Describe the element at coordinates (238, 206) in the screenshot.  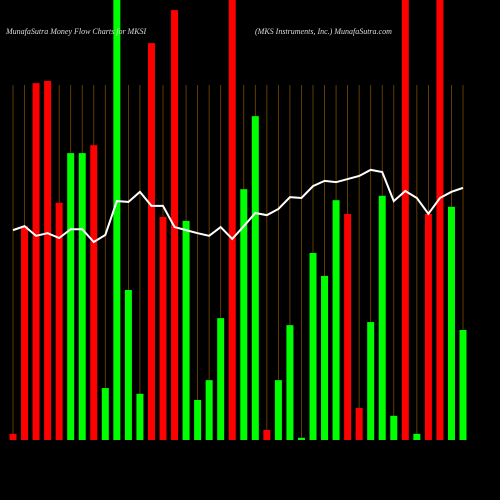
I see `money-flow-line` at that location.